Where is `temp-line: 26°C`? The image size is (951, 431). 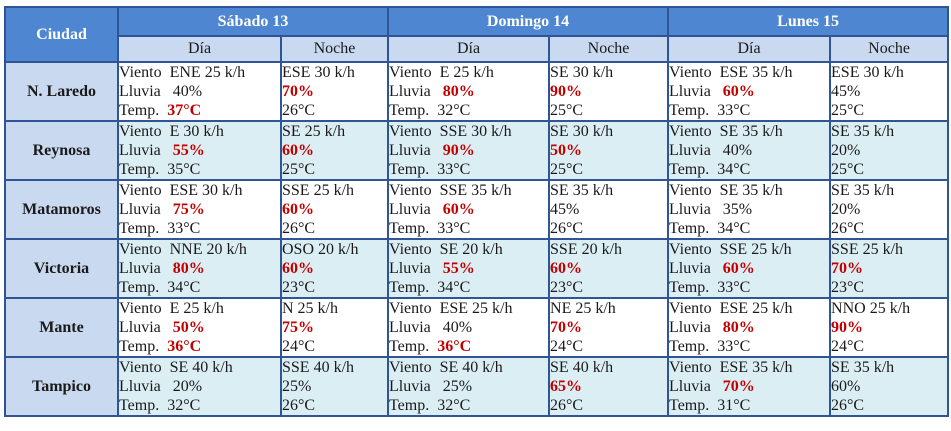 temp-line: 26°C is located at coordinates (608, 228).